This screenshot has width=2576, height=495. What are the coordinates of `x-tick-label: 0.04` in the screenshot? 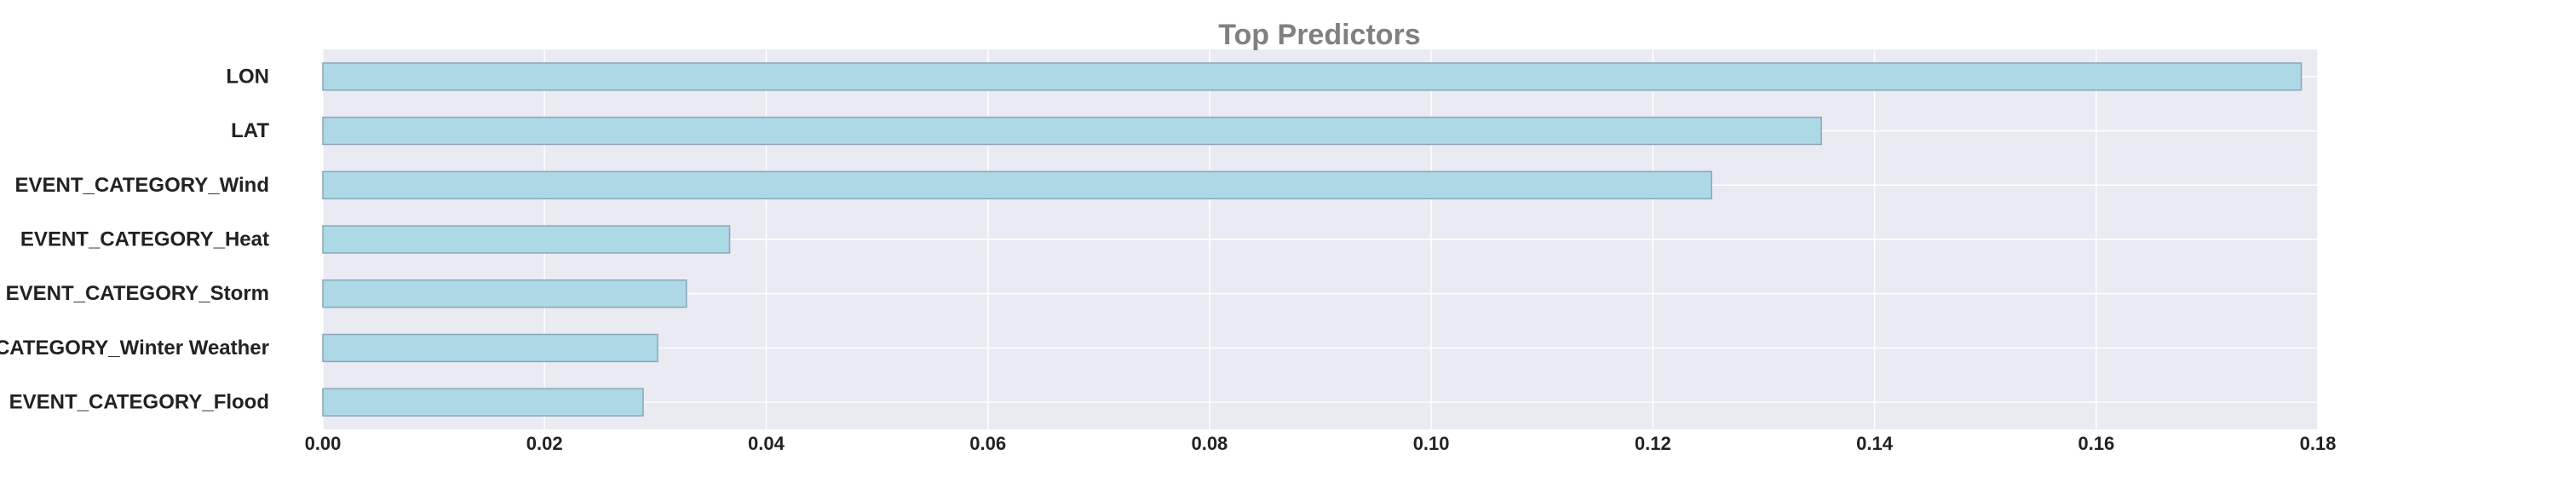 It's located at (766, 443).